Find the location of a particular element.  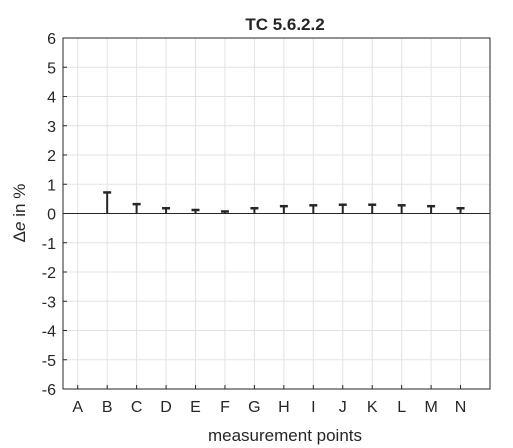

x-tick-label: F is located at coordinates (225, 407).